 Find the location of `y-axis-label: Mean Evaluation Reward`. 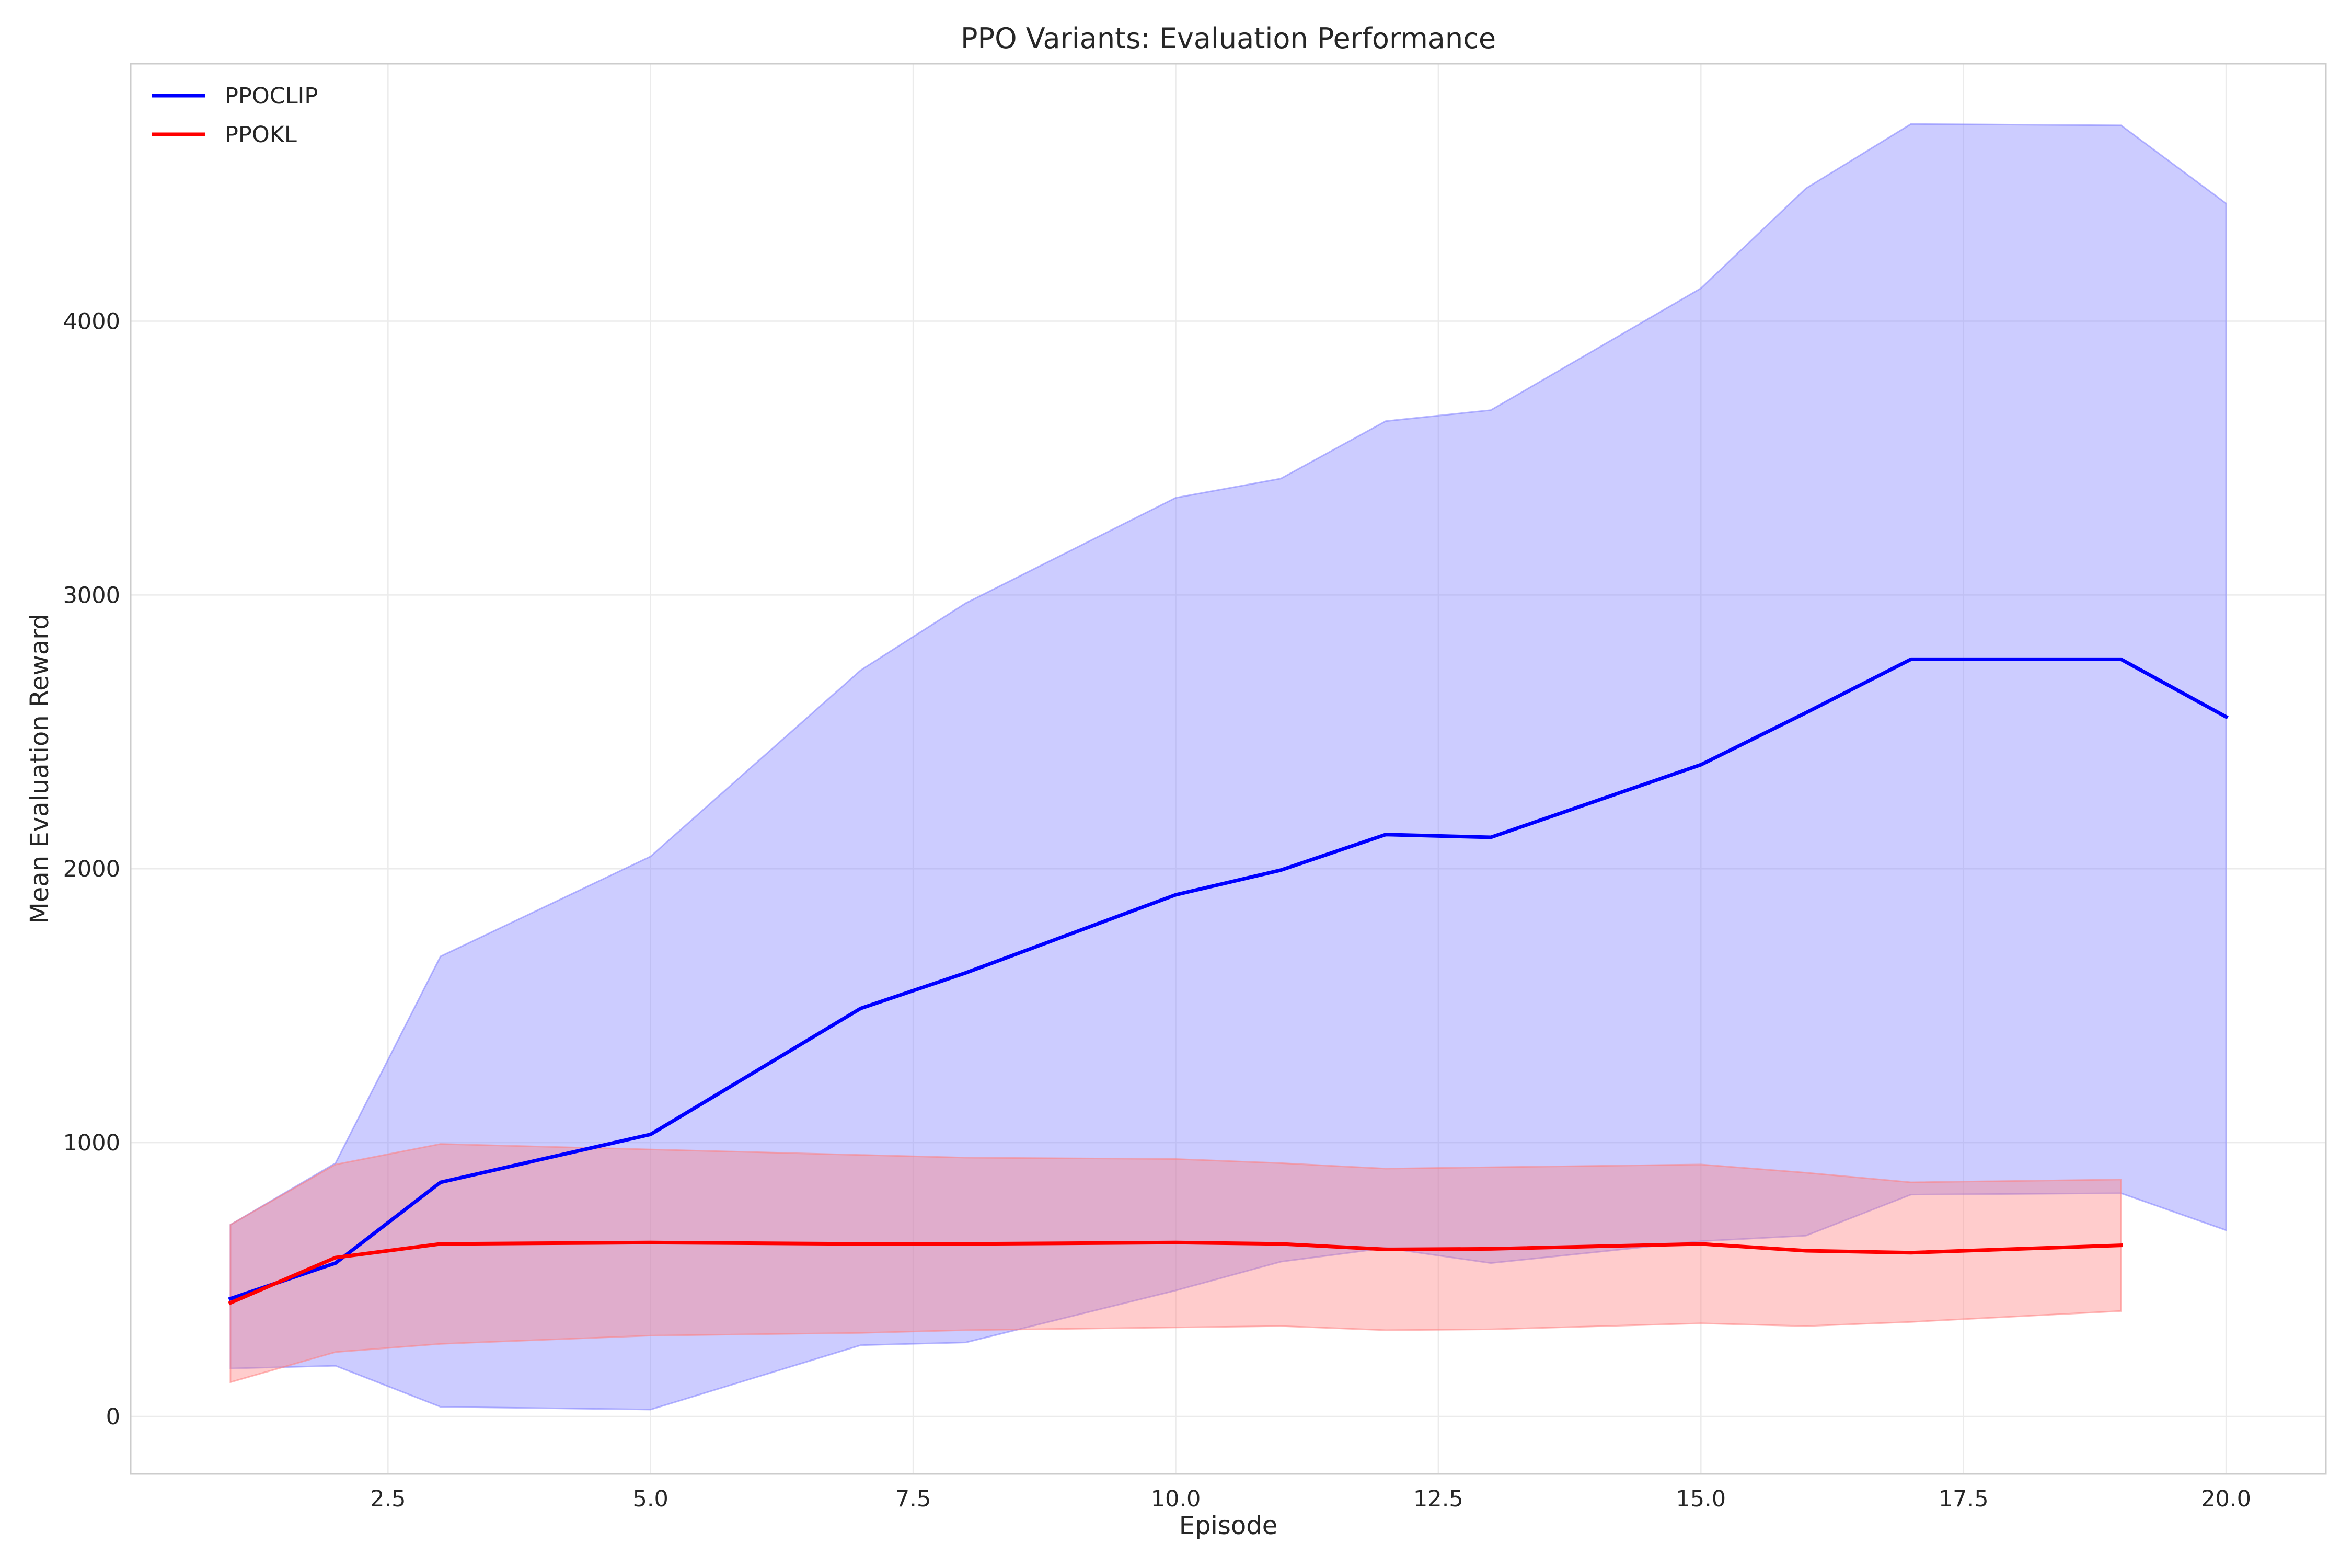

y-axis-label: Mean Evaluation Reward is located at coordinates (39, 769).